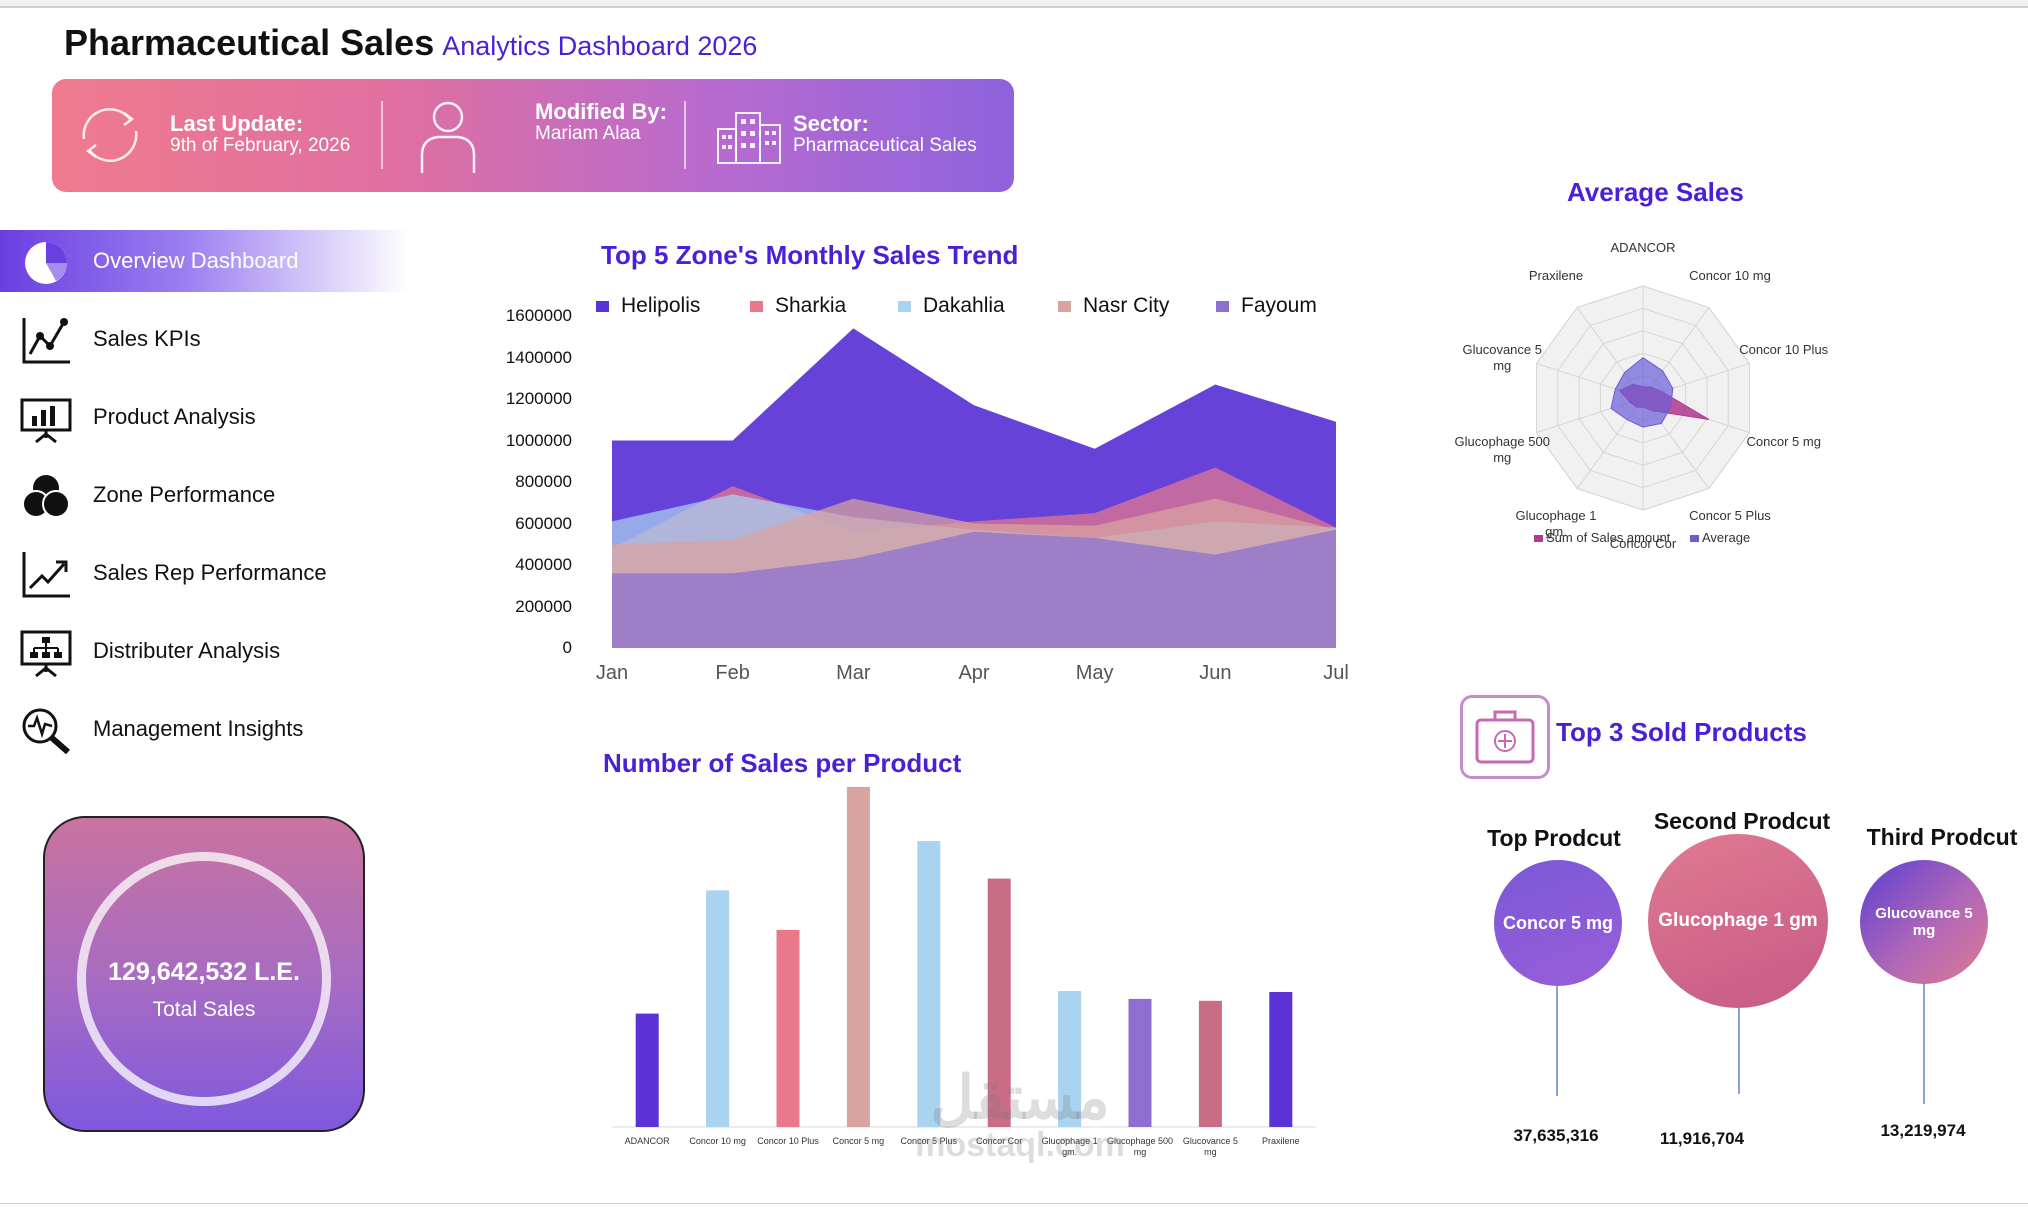 The image size is (2028, 1208). What do you see at coordinates (601, 111) in the screenshot?
I see `modified-by-label: Modified By:` at bounding box center [601, 111].